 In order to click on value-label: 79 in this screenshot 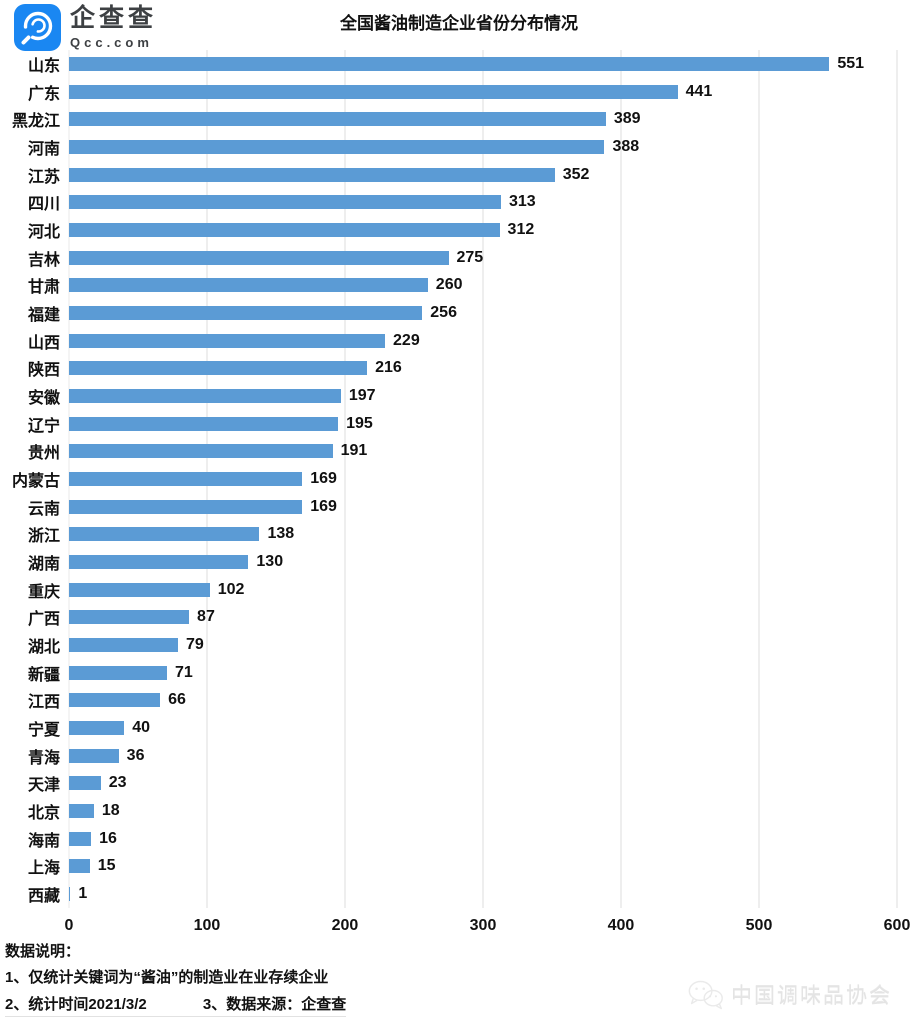, I will do `click(195, 644)`.